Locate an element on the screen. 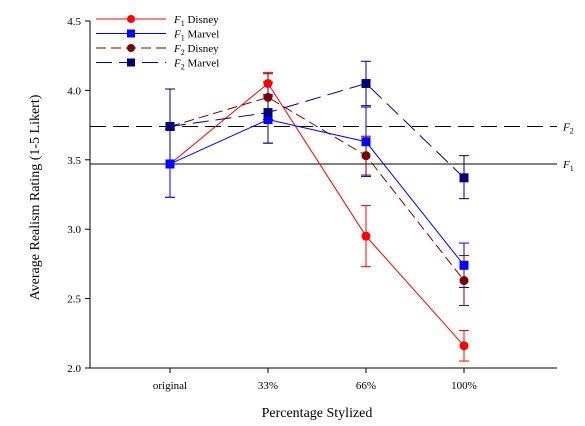  x-tick-label: original is located at coordinates (170, 386).